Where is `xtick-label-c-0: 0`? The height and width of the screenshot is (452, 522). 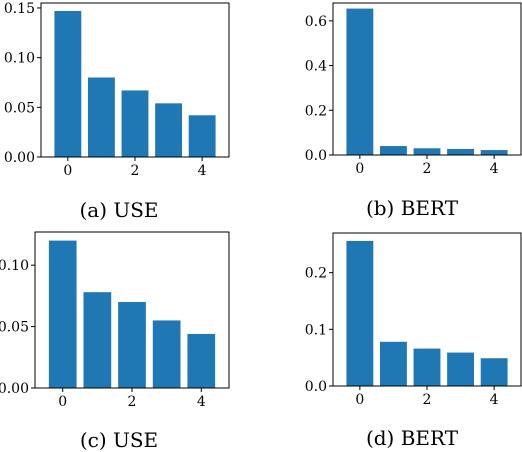
xtick-label-c-0: 0 is located at coordinates (62, 402).